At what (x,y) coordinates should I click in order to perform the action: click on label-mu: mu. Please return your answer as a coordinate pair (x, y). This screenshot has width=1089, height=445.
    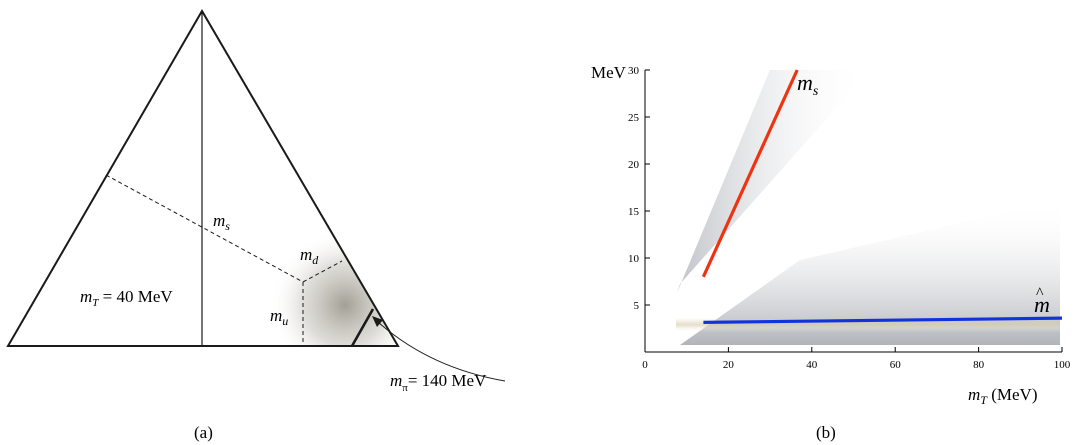
    Looking at the image, I should click on (279, 317).